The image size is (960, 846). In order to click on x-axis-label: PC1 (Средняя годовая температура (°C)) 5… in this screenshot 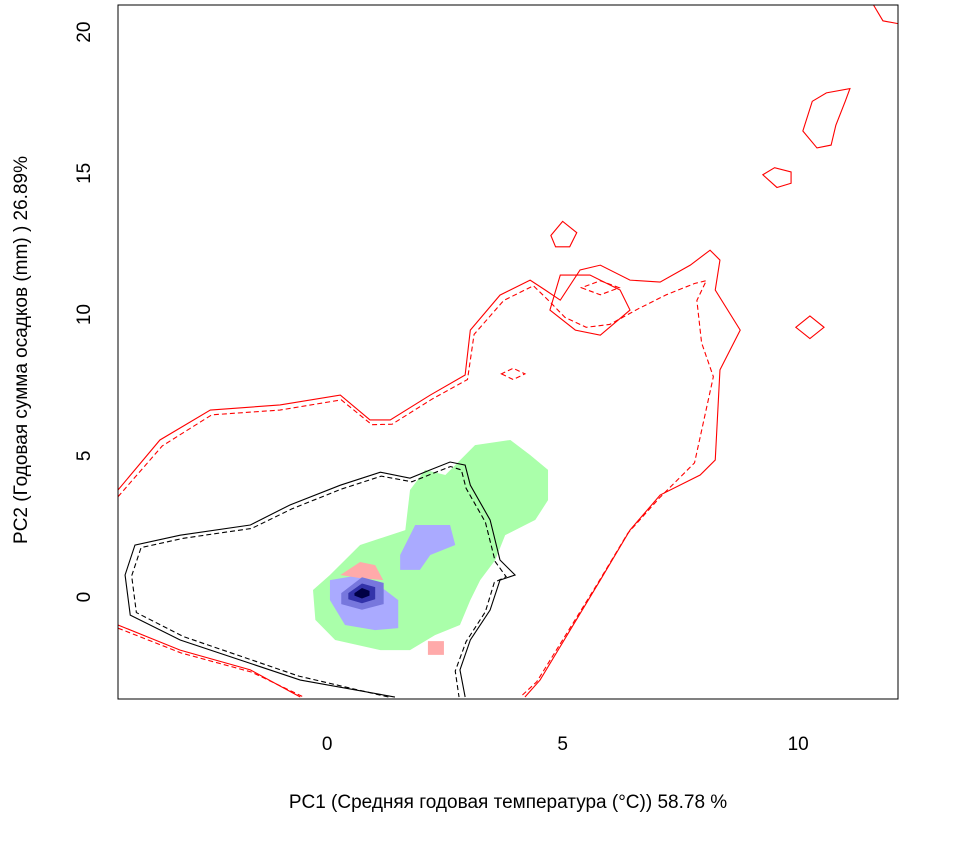, I will do `click(508, 802)`.